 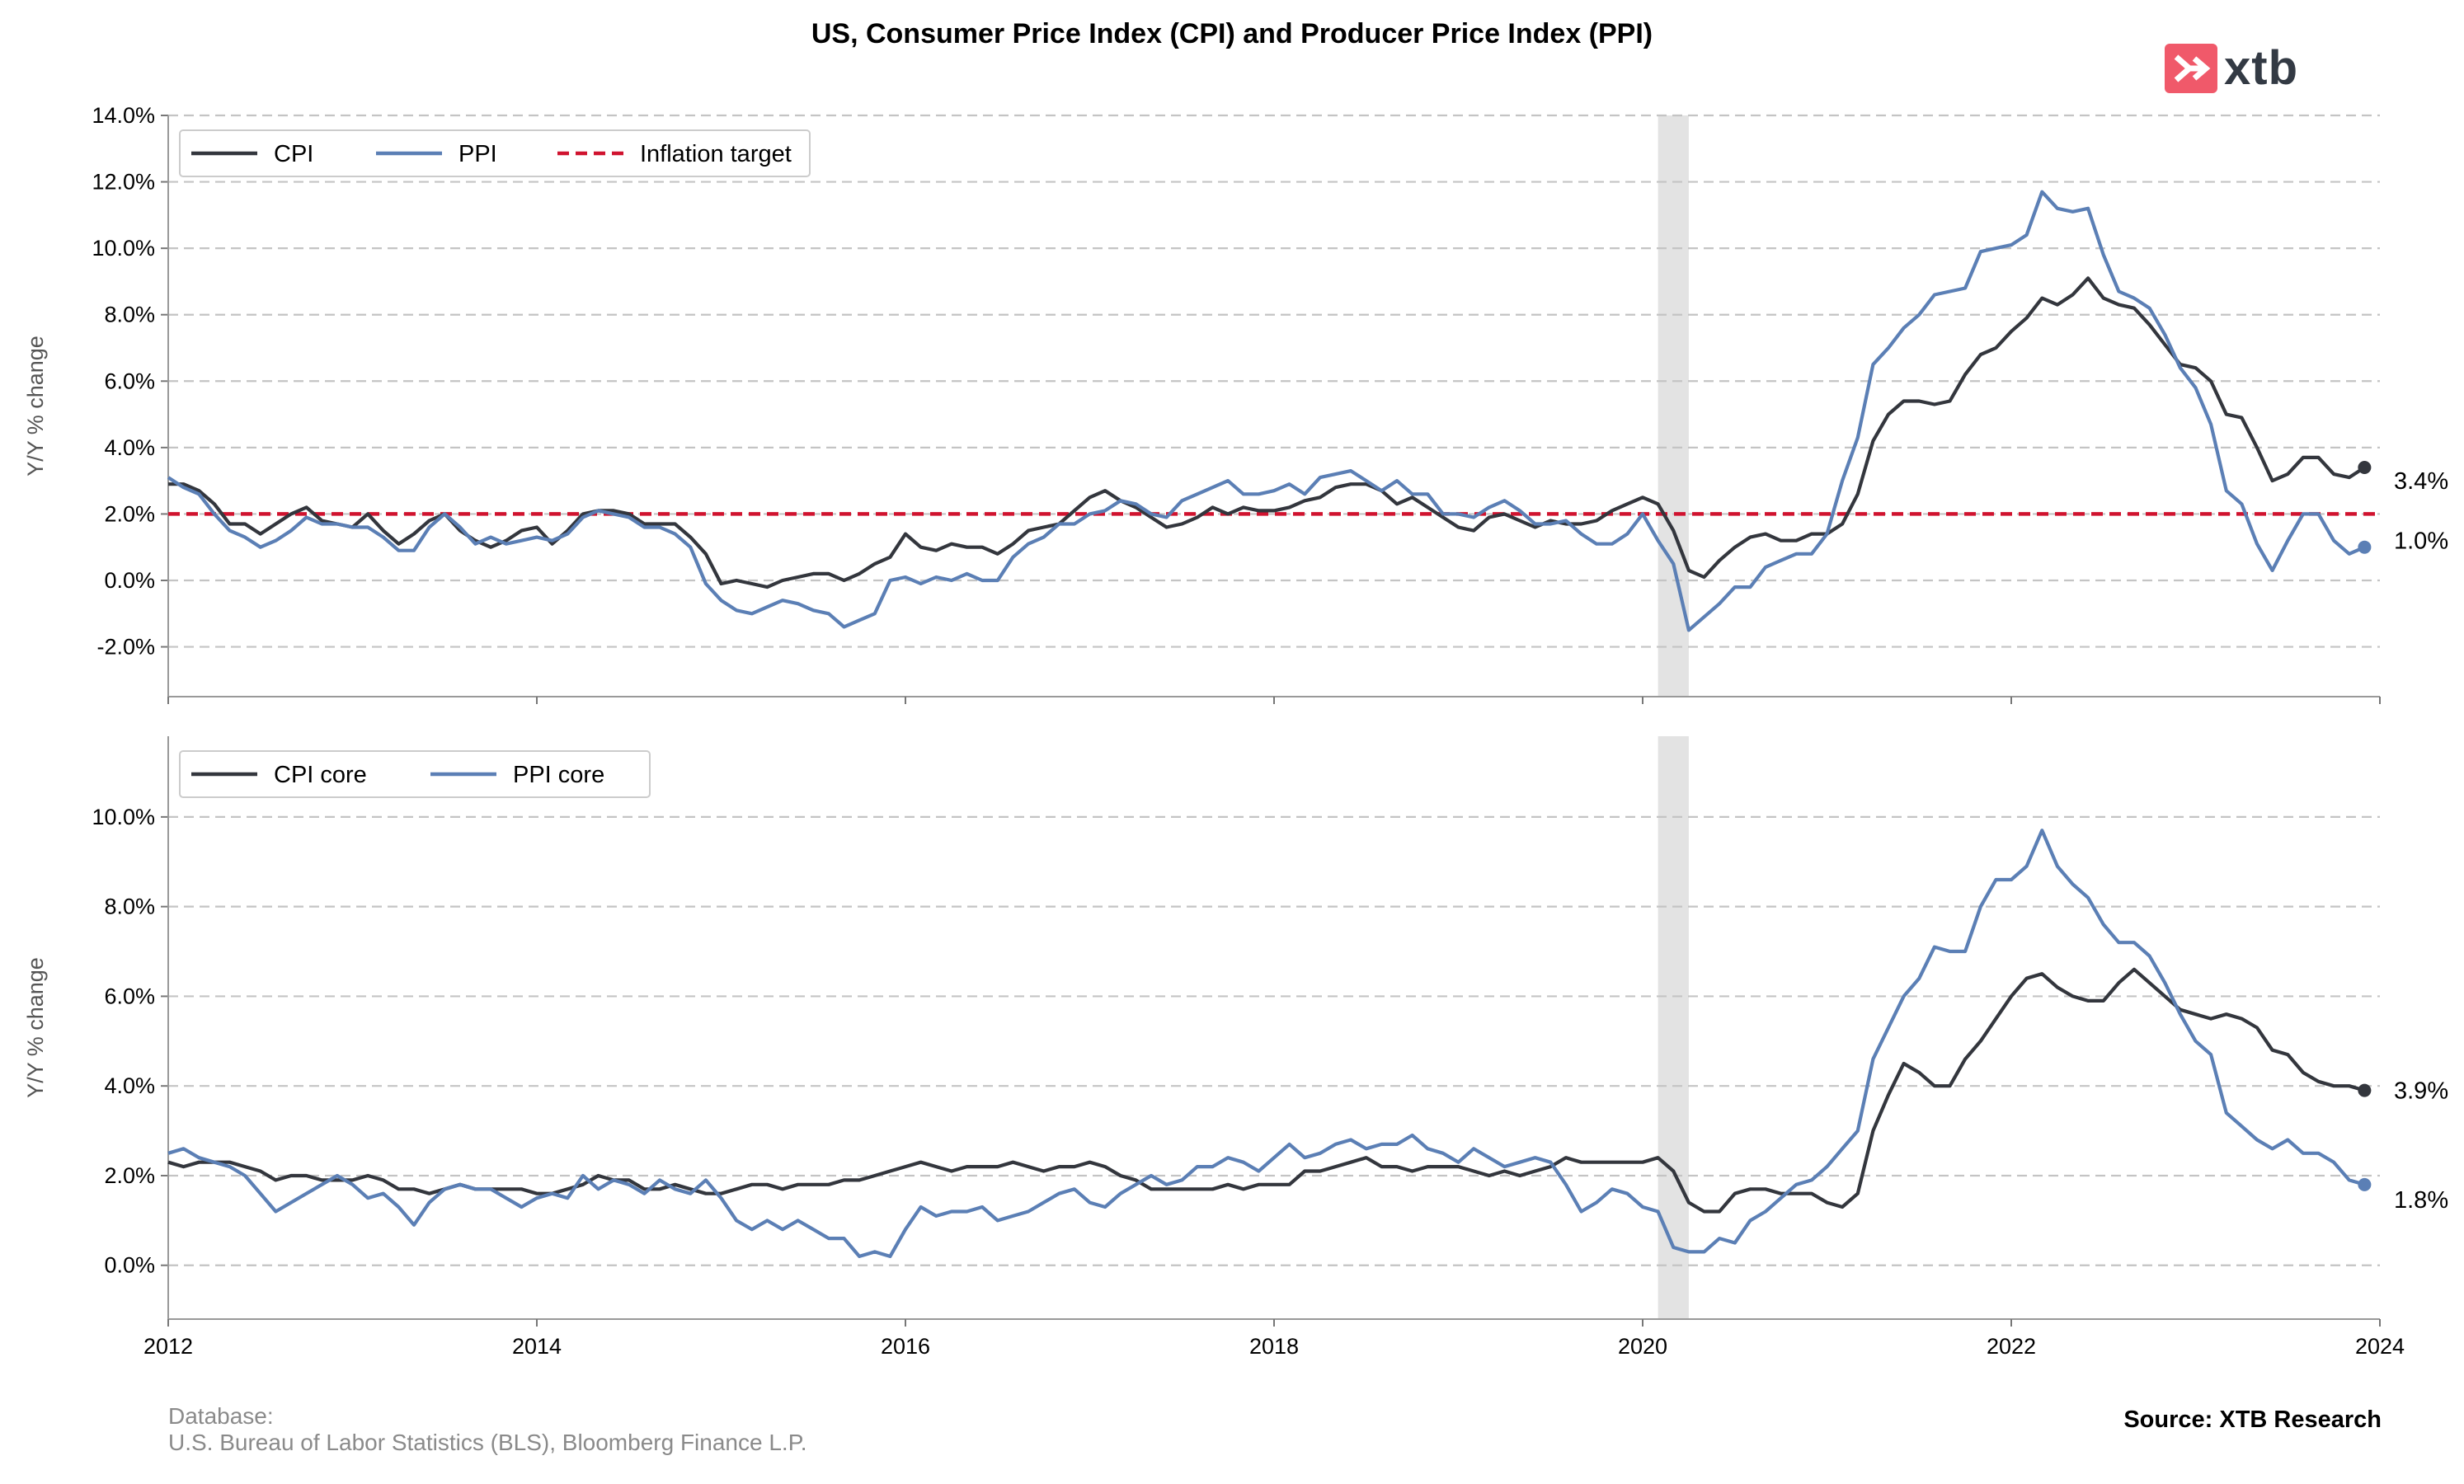 I want to click on y-tick-label: -2.0%, so click(x=125, y=647).